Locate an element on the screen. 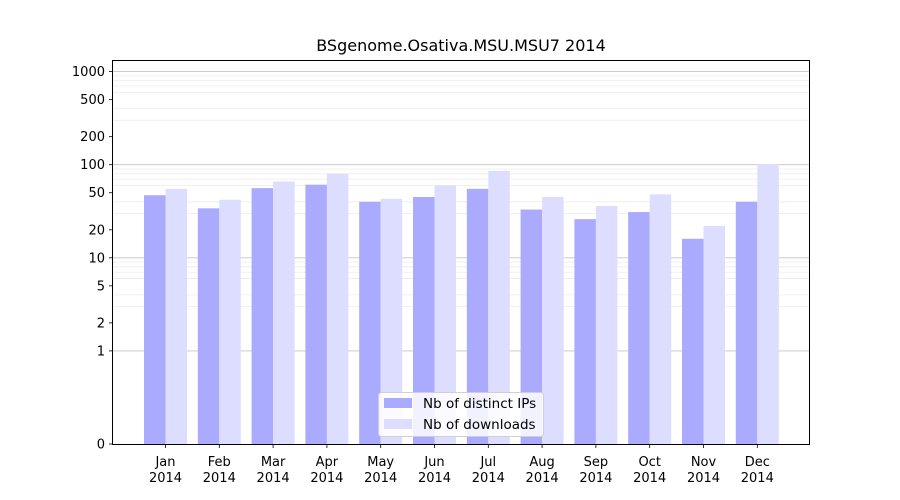 Image resolution: width=900 pixels, height=500 pixels. bar-distinct-ips-jun is located at coordinates (424, 320).